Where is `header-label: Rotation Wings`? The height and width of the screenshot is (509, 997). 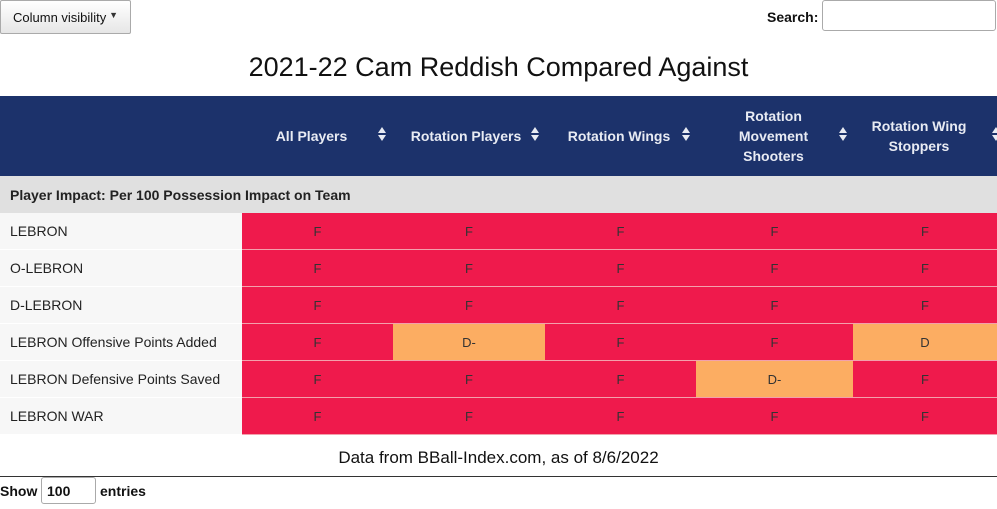
header-label: Rotation Wings is located at coordinates (619, 136).